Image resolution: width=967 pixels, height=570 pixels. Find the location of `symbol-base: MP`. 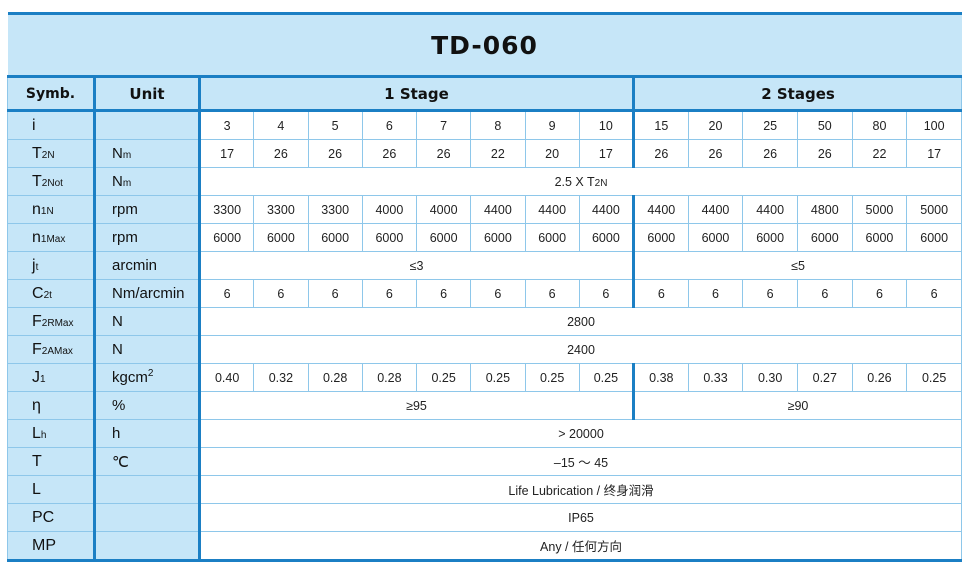

symbol-base: MP is located at coordinates (44, 545).